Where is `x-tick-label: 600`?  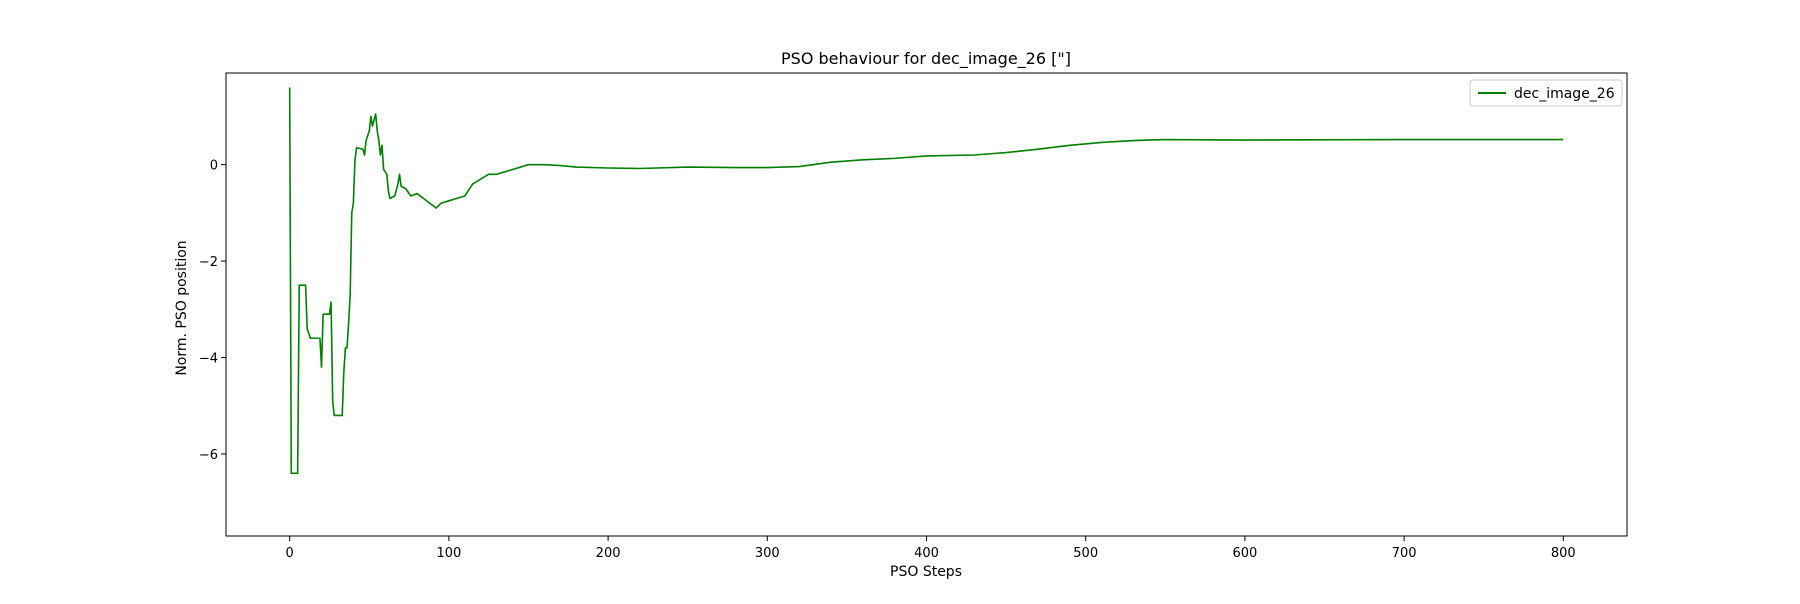
x-tick-label: 600 is located at coordinates (1244, 553).